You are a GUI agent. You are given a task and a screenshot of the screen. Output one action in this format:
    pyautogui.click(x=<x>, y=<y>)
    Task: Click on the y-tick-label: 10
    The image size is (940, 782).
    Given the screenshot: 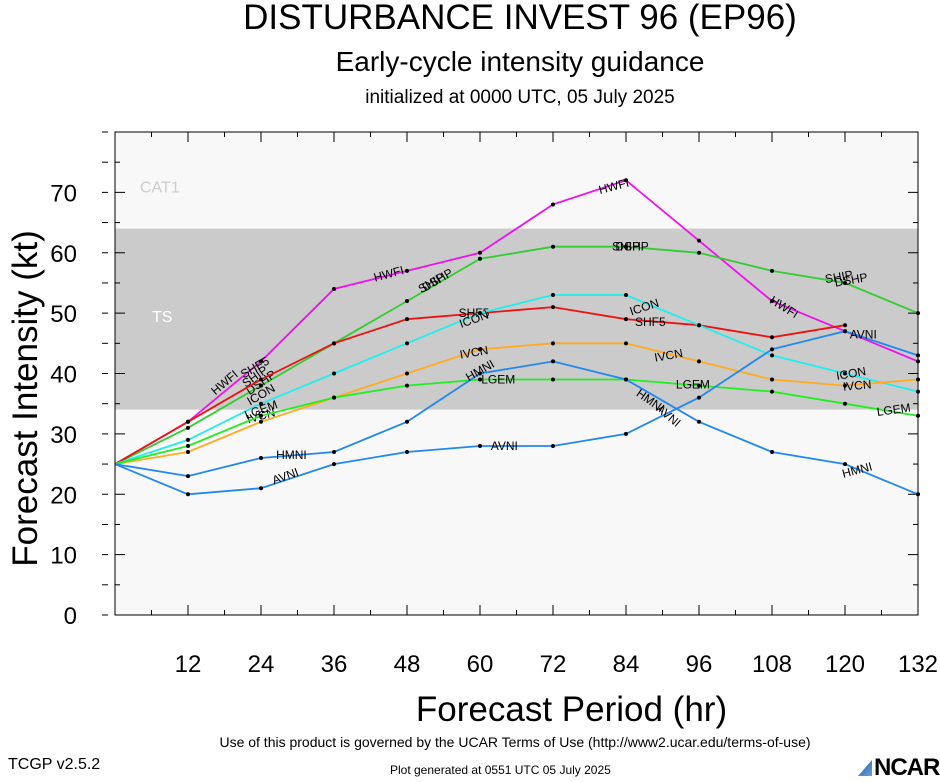 What is the action you would take?
    pyautogui.click(x=63, y=556)
    